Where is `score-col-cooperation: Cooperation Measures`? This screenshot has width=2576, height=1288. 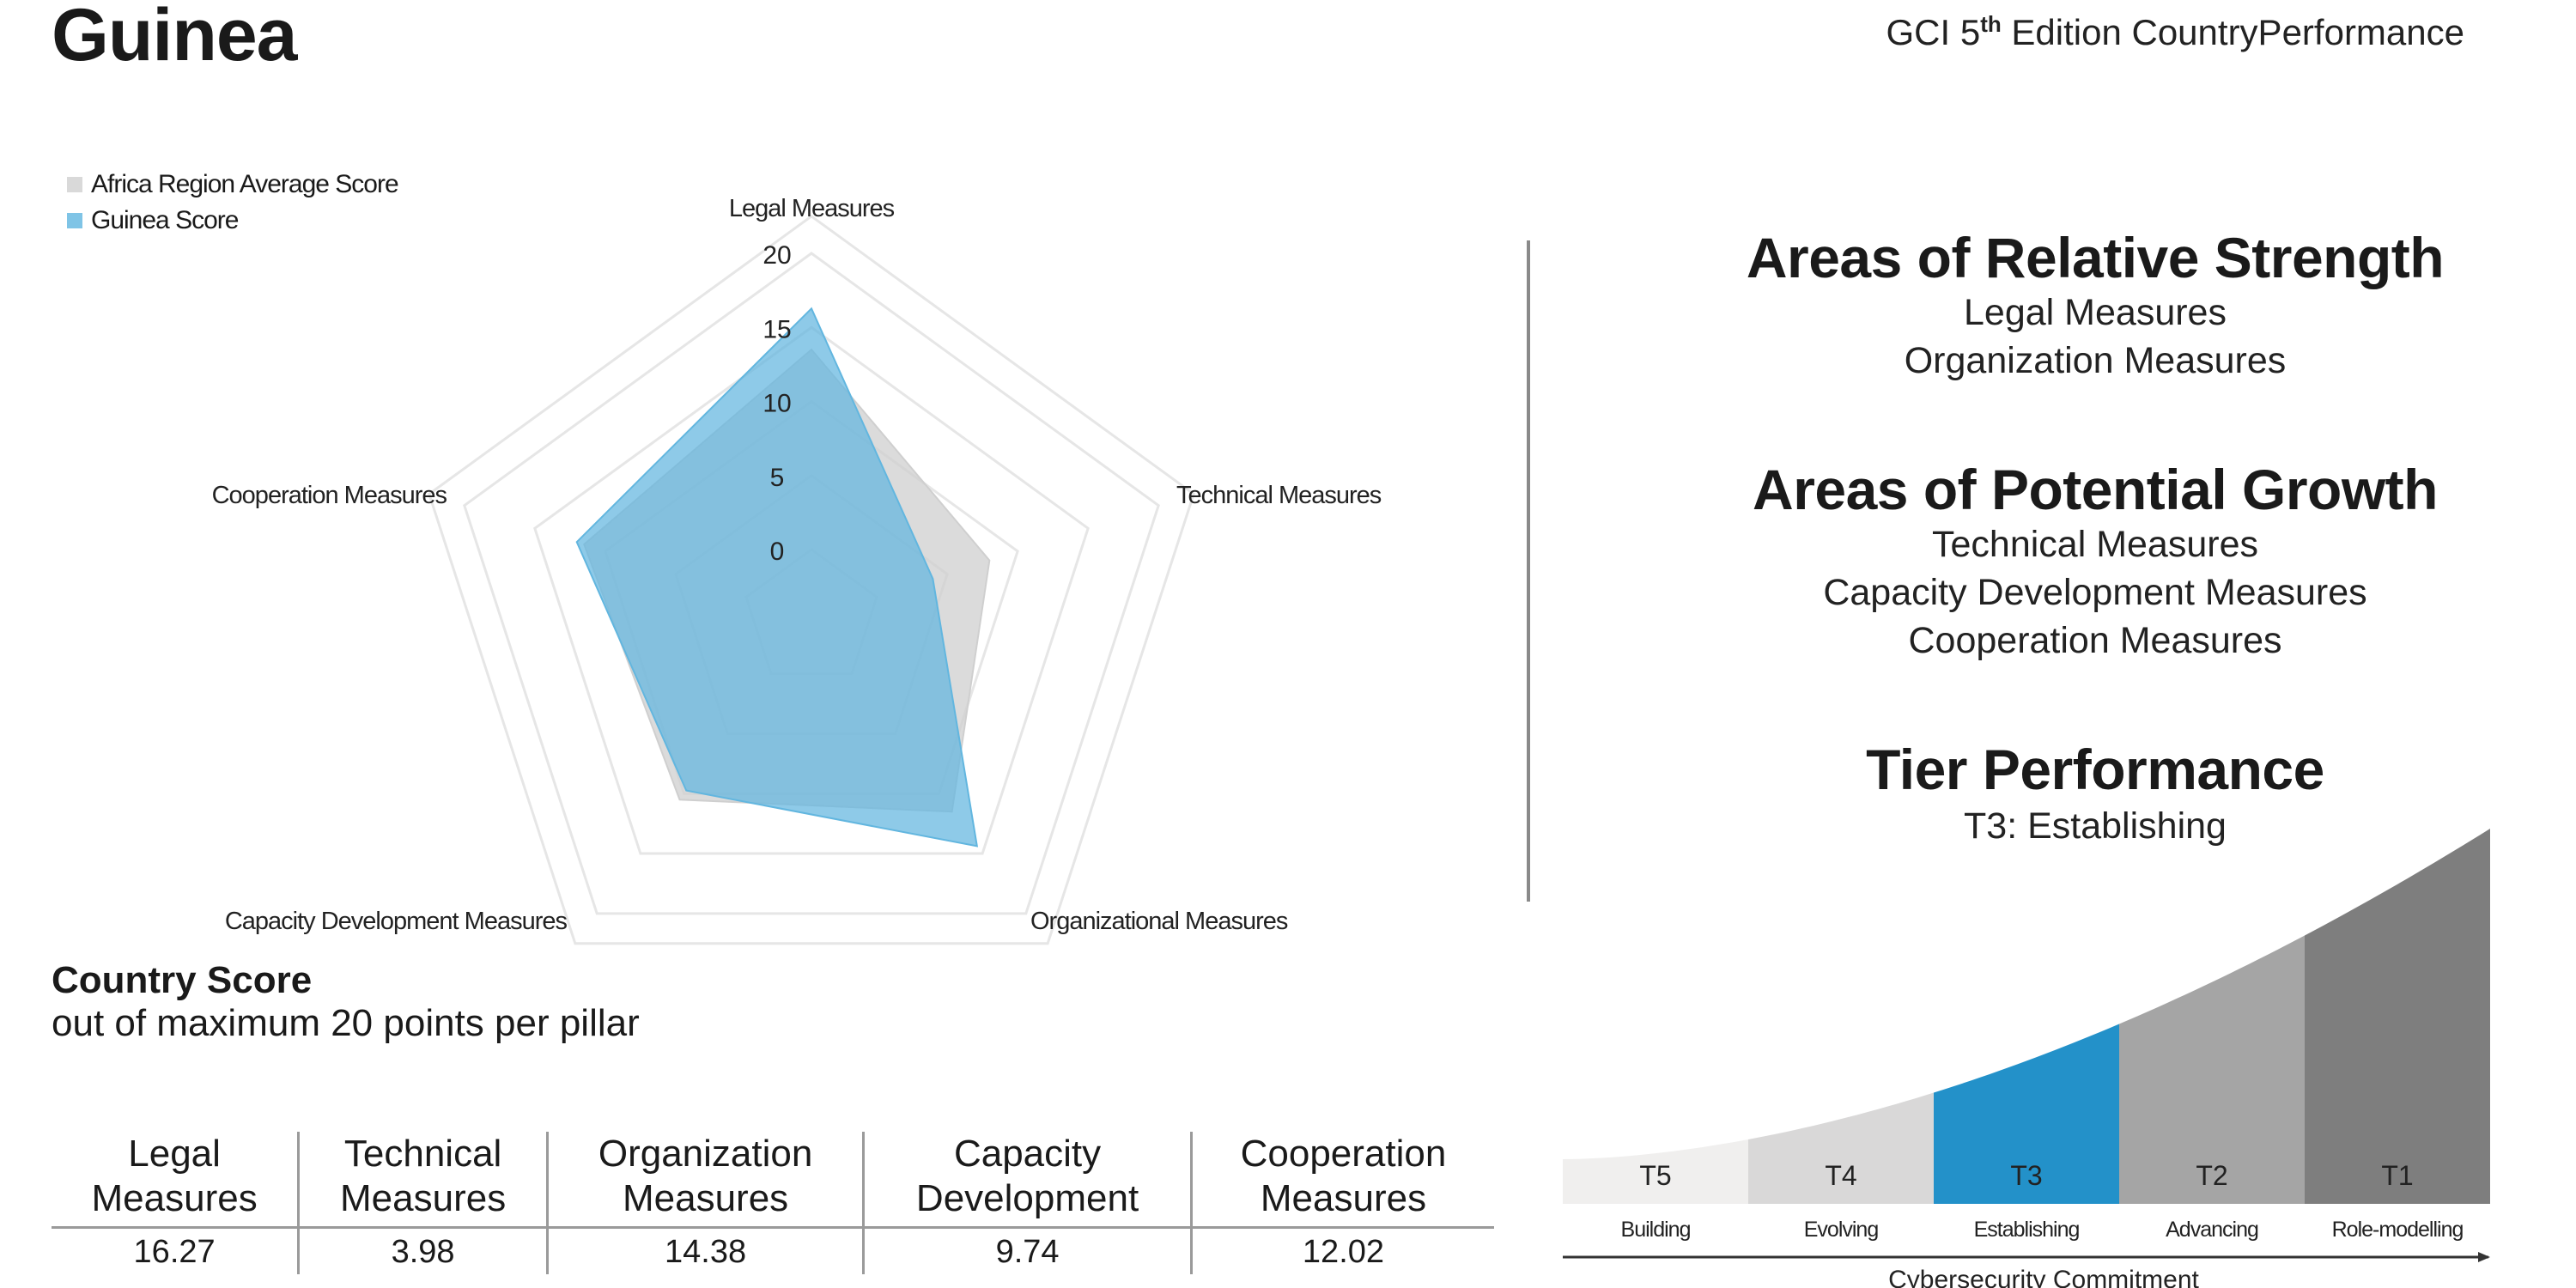 score-col-cooperation: Cooperation Measures is located at coordinates (1341, 1180).